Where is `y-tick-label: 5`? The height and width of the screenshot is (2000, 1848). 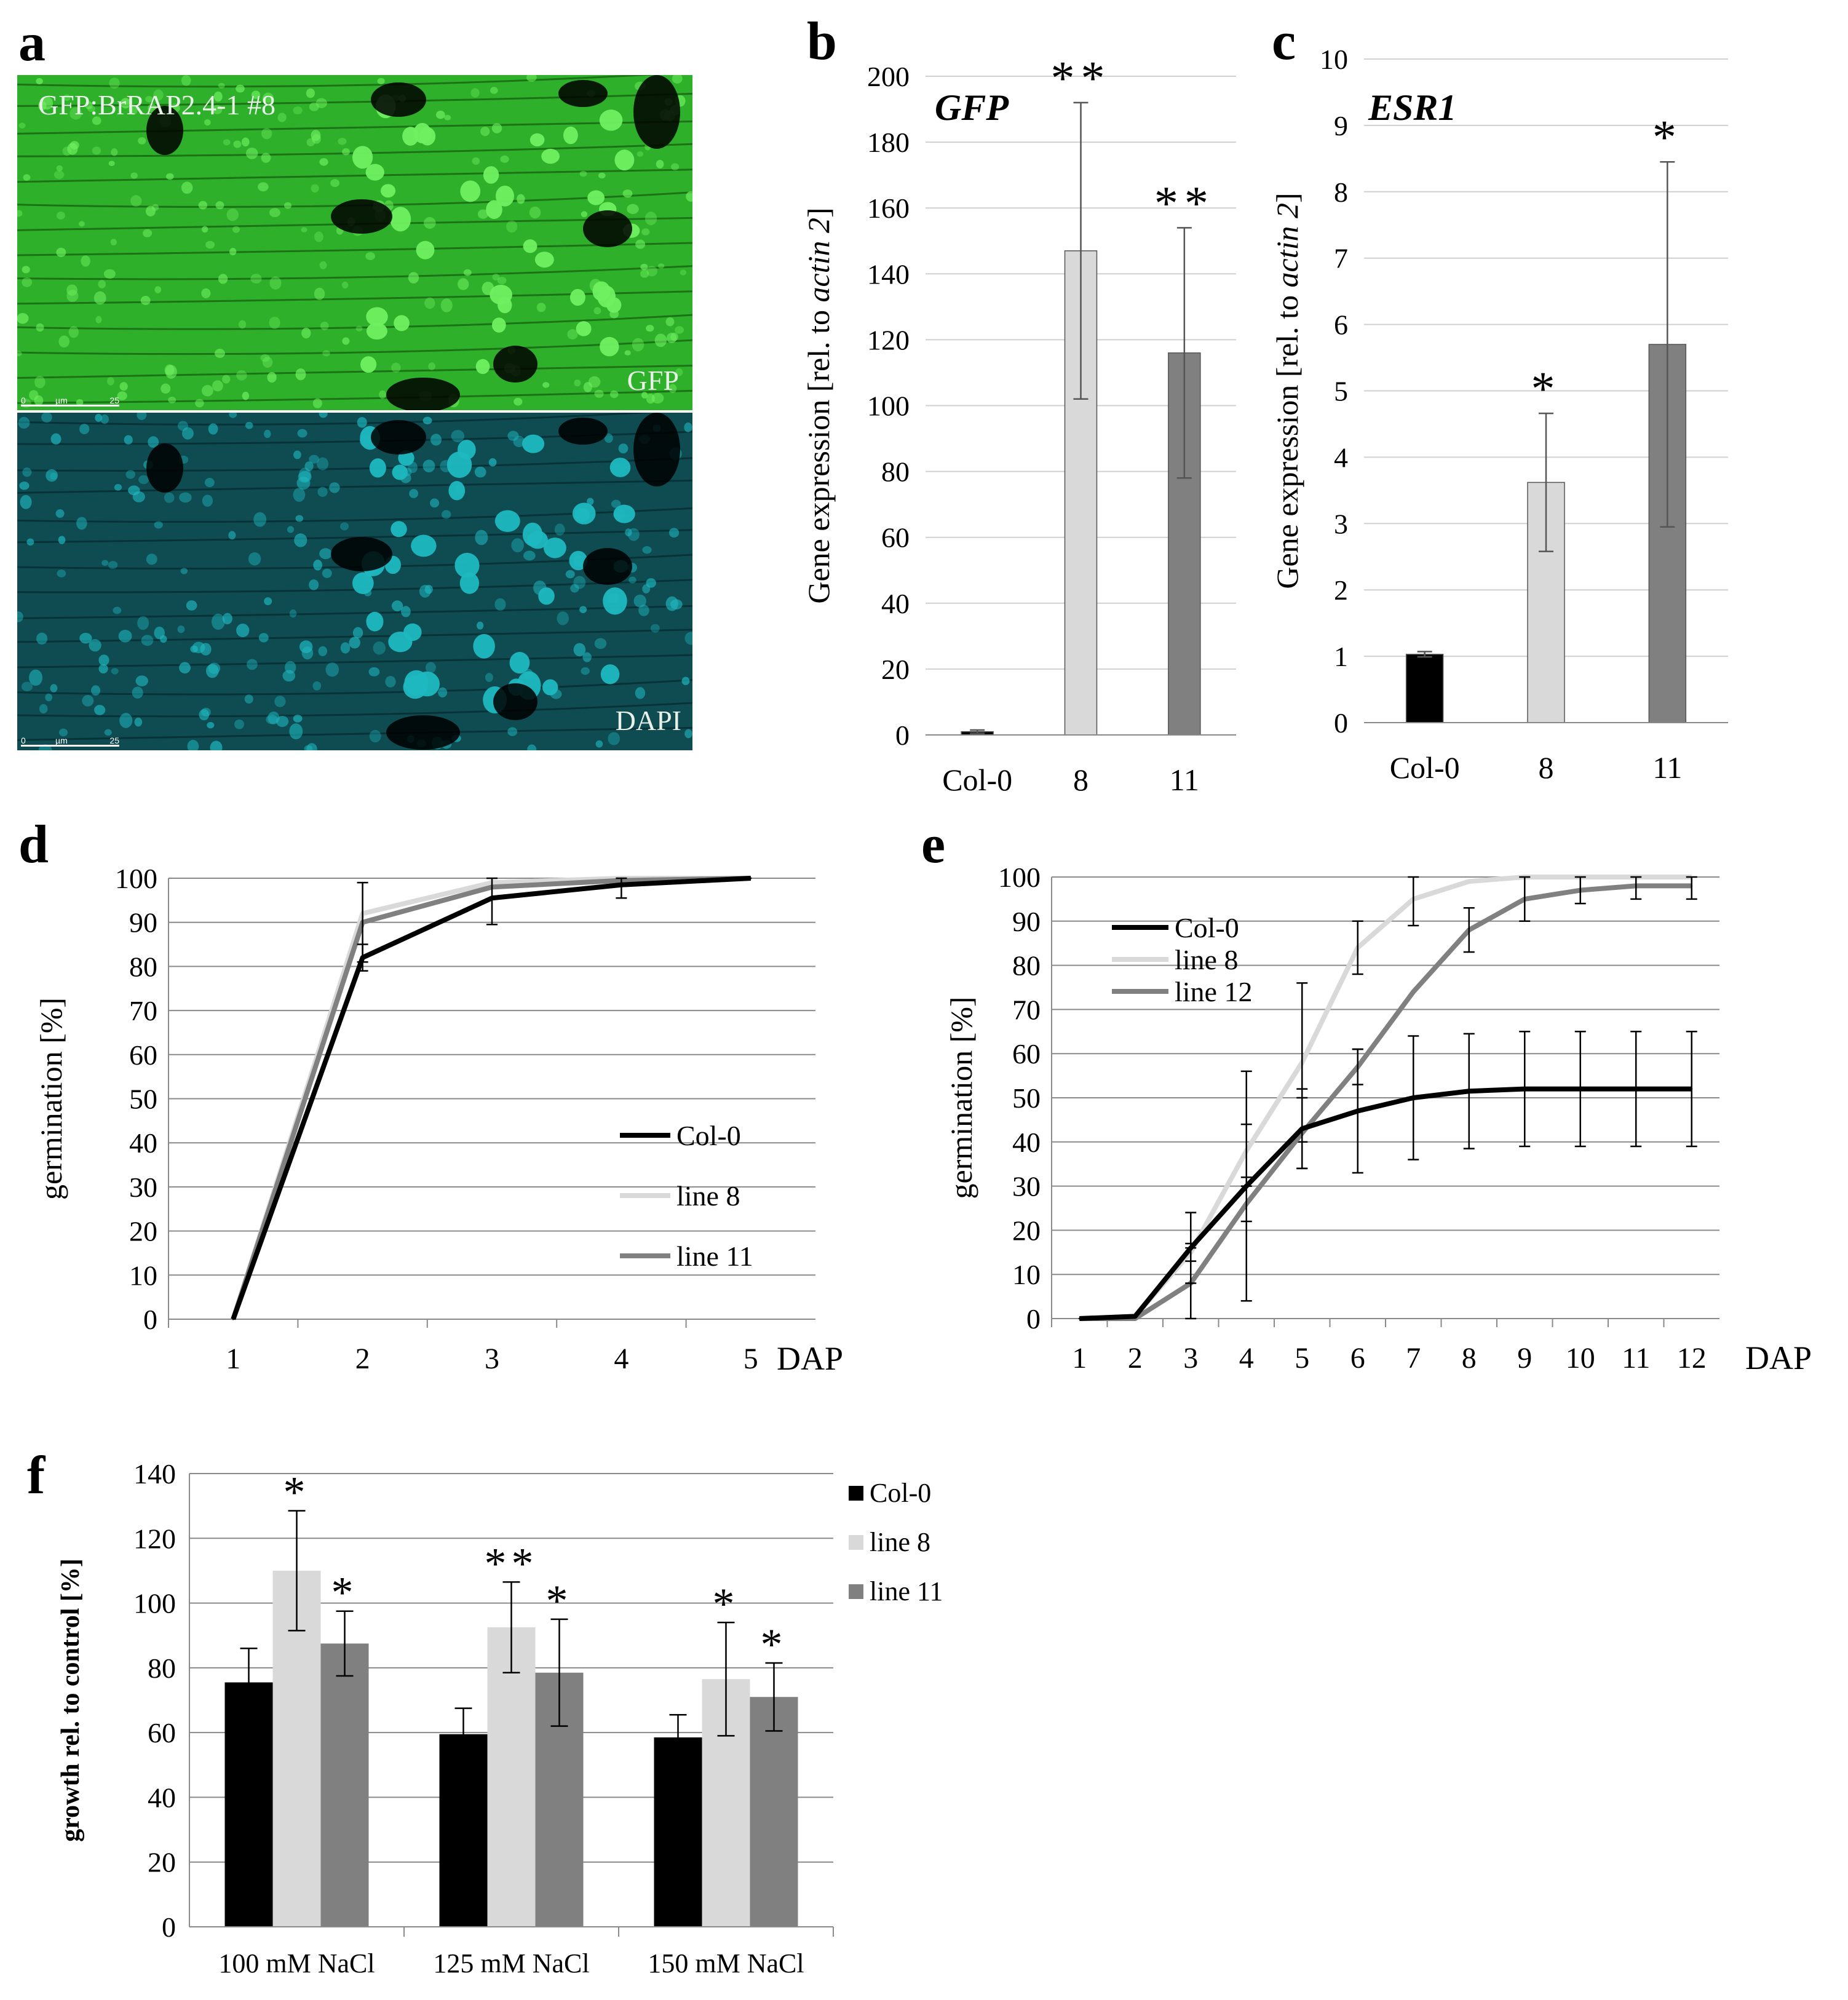
y-tick-label: 5 is located at coordinates (1341, 391).